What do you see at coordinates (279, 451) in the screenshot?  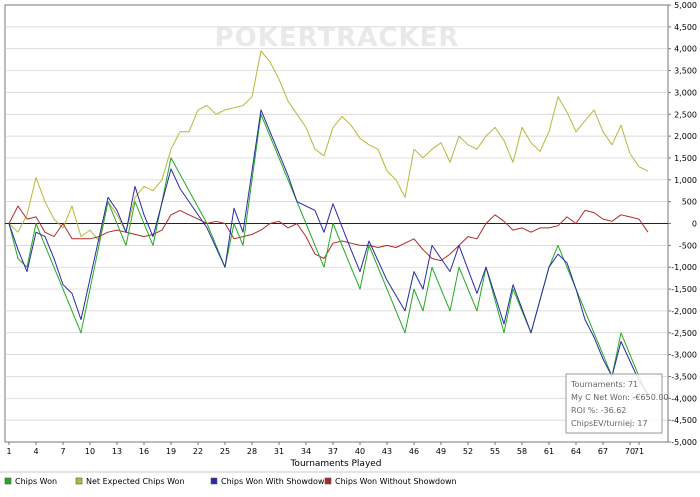 I see `x-tick-label: 31` at bounding box center [279, 451].